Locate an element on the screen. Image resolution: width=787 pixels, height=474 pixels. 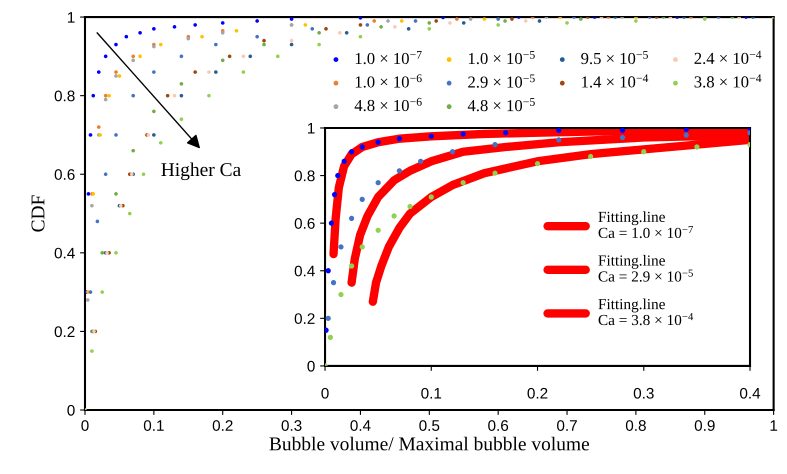
legend-label: 1.4 × 10$^{−4}$ is located at coordinates (615, 81).